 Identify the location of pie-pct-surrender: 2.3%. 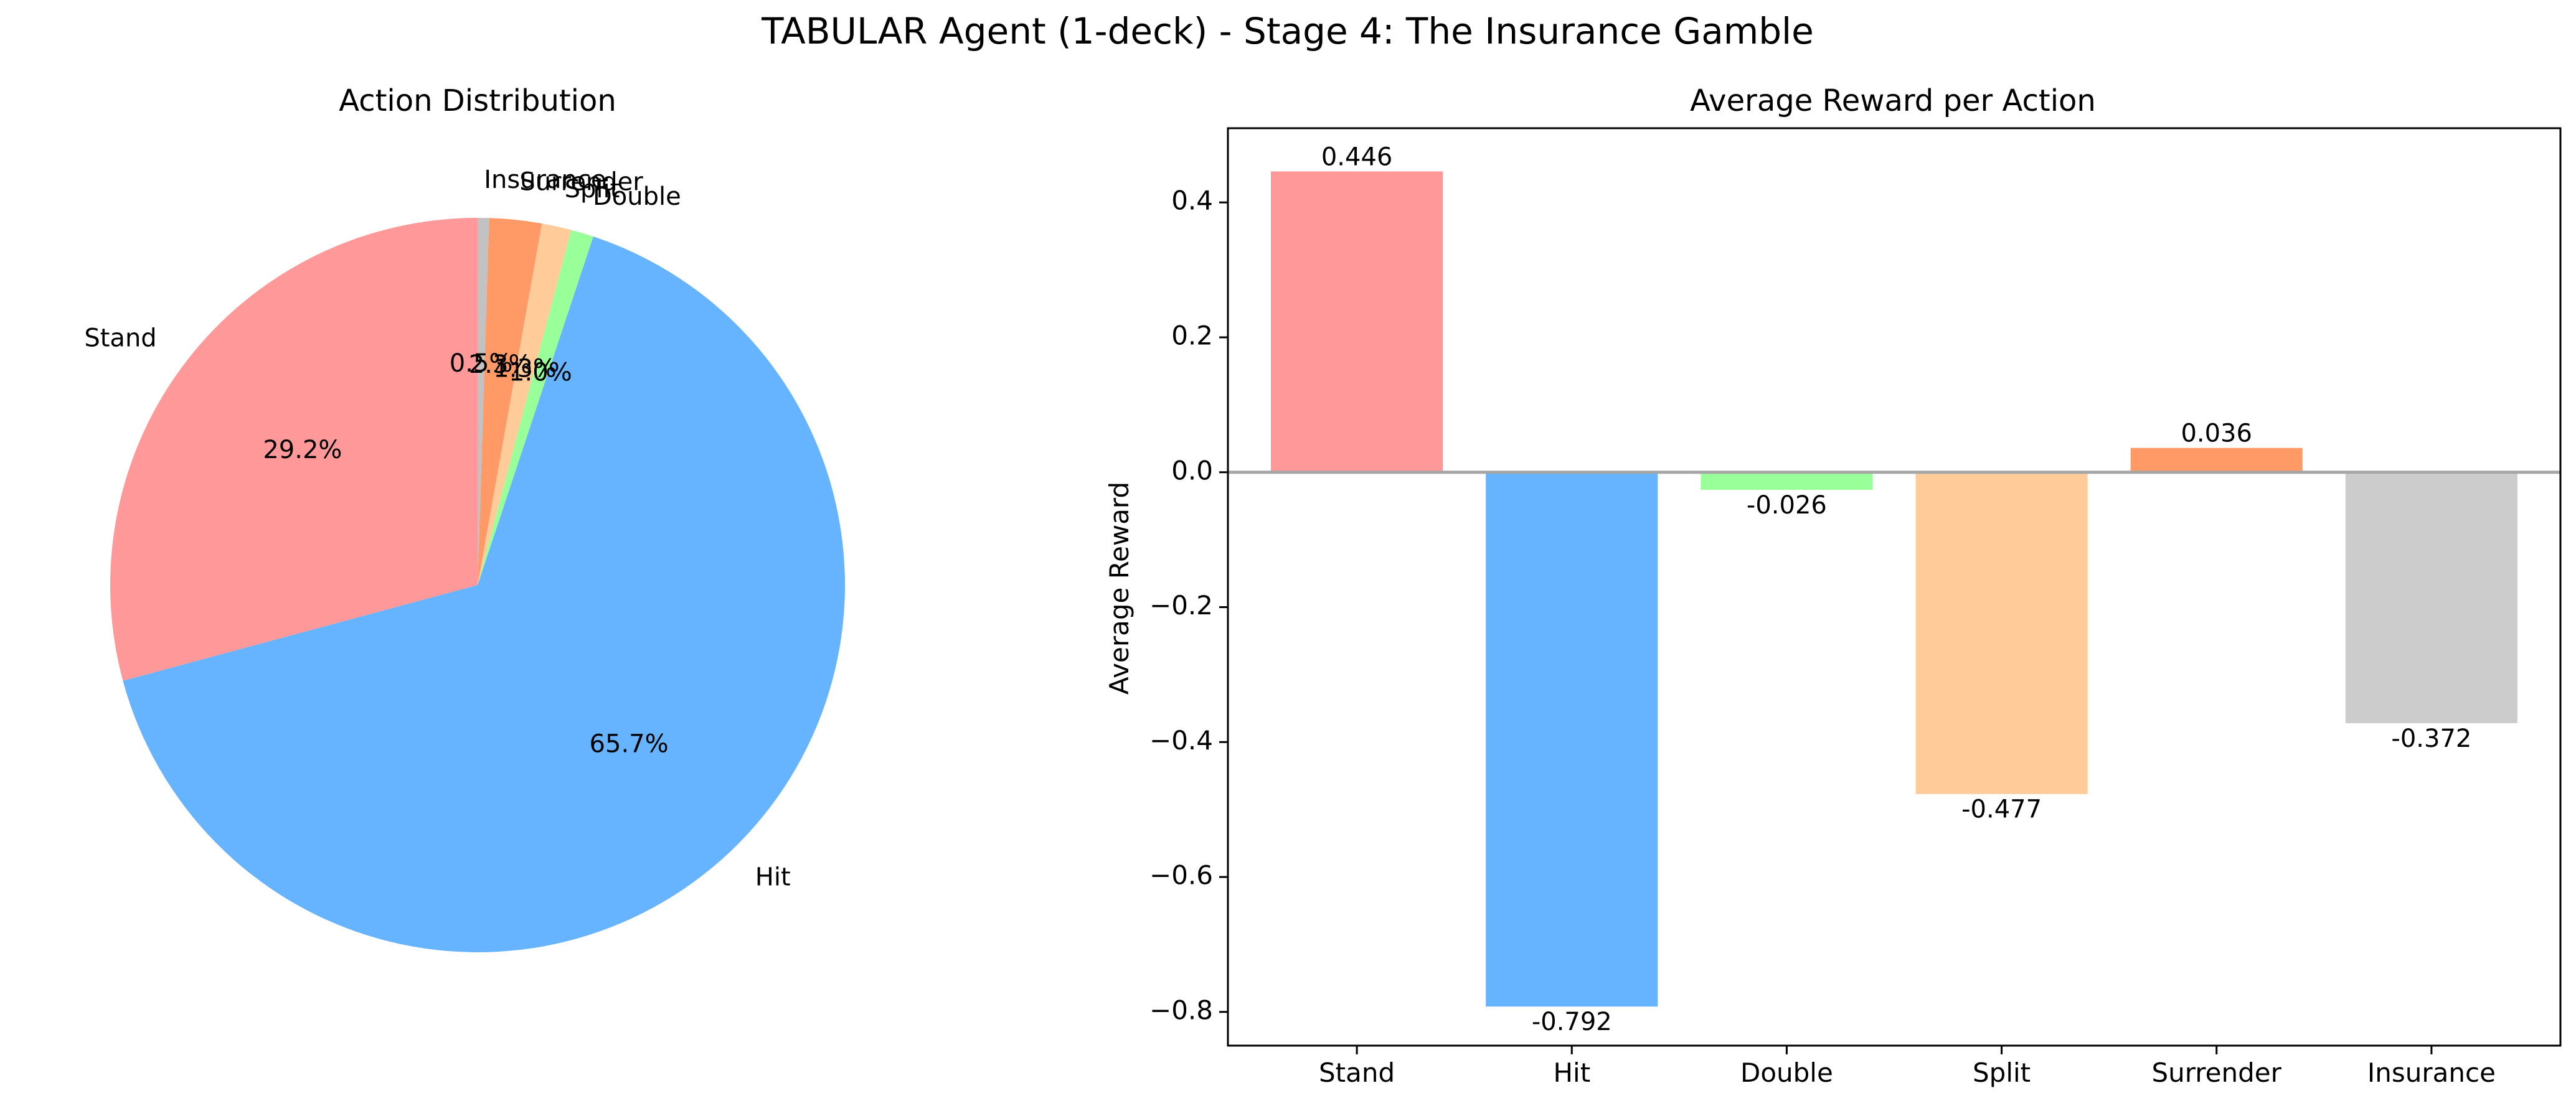
(500, 364).